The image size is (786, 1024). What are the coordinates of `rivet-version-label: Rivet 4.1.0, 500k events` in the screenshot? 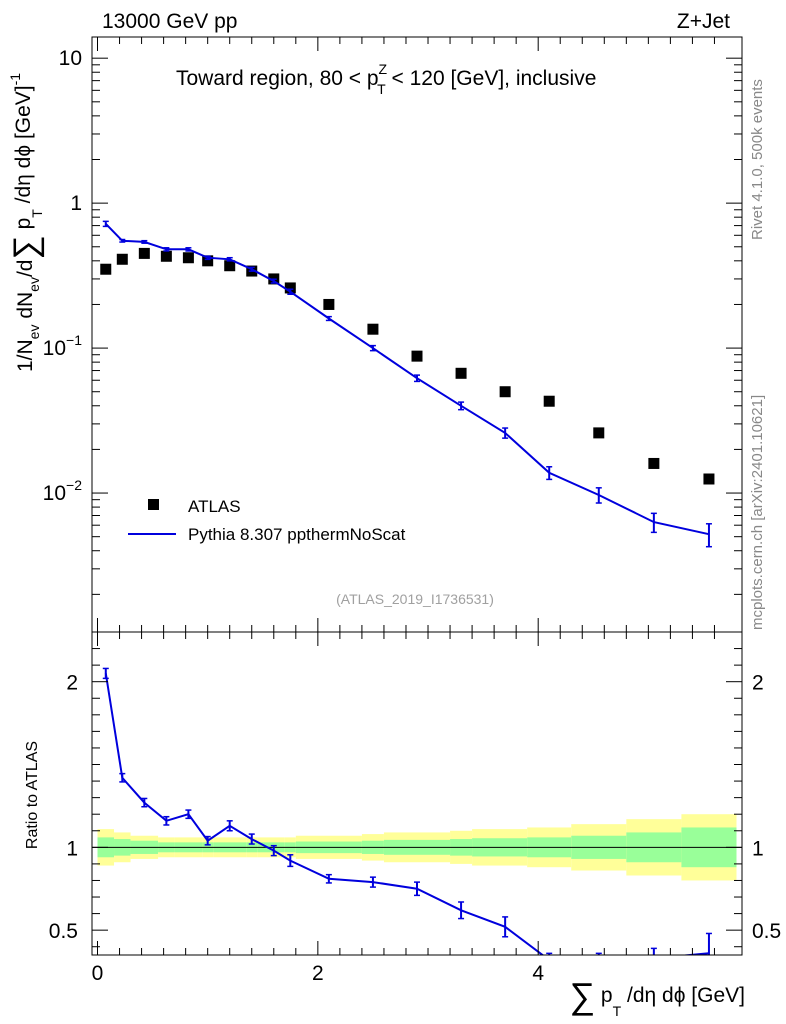 It's located at (757, 159).